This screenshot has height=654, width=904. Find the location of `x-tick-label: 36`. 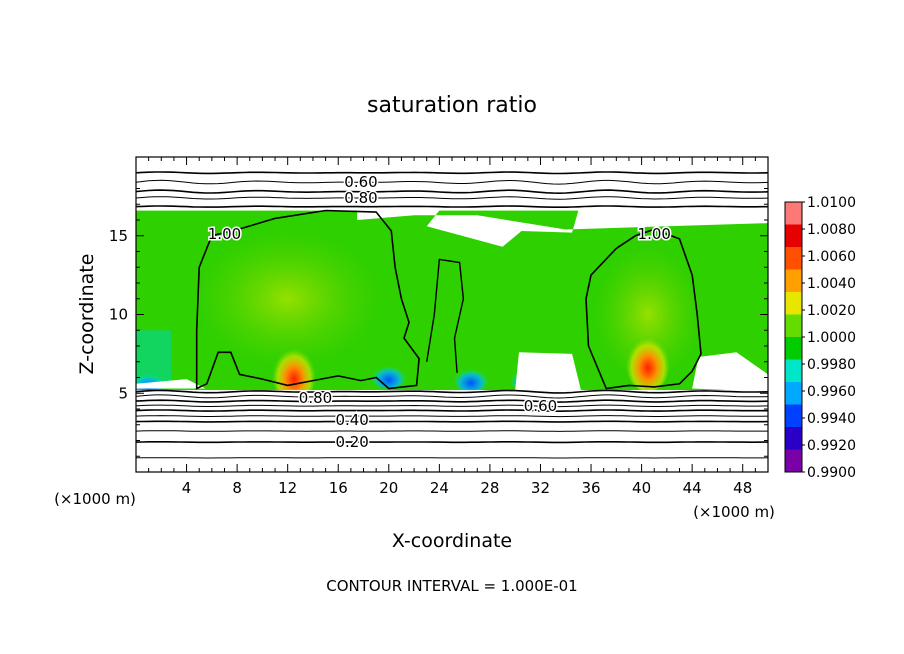

x-tick-label: 36 is located at coordinates (590, 488).